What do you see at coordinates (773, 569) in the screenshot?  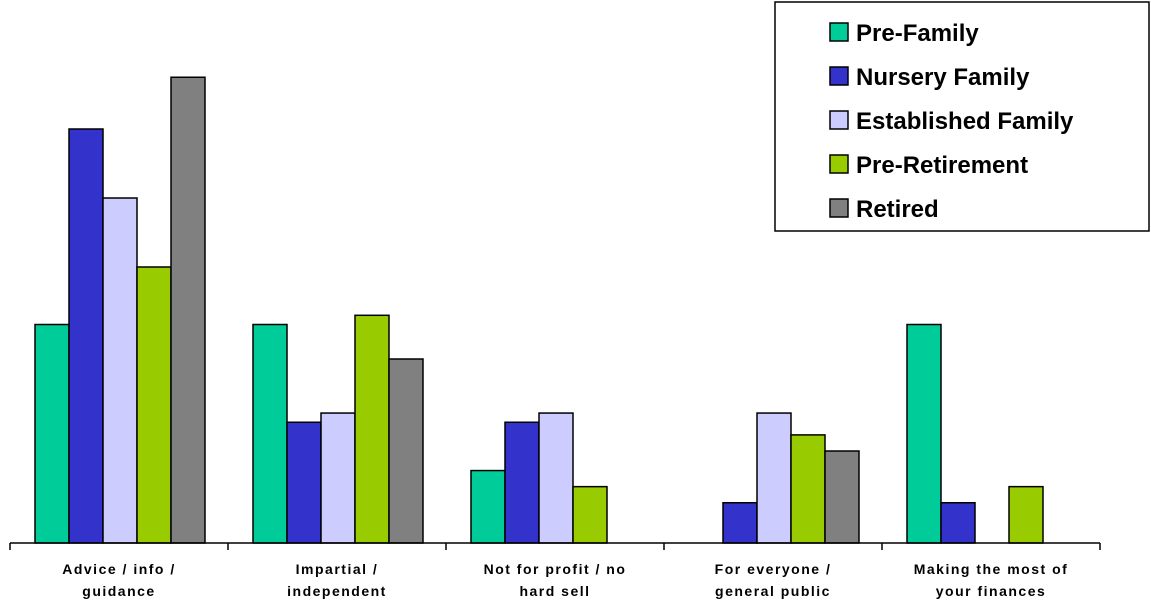 I see `category-label-3-0: For everyone /` at bounding box center [773, 569].